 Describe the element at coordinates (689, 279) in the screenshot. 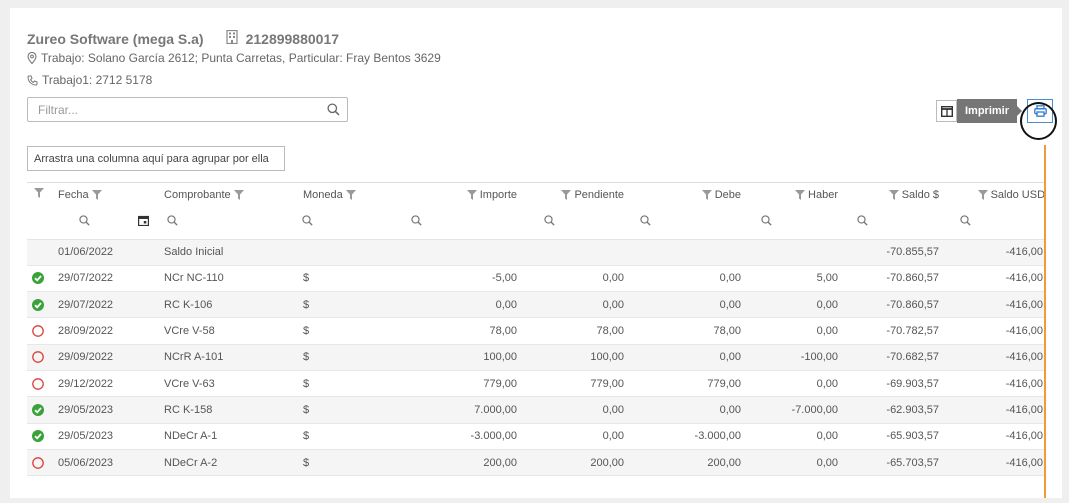

I see `cell-debe: 0,00` at that location.